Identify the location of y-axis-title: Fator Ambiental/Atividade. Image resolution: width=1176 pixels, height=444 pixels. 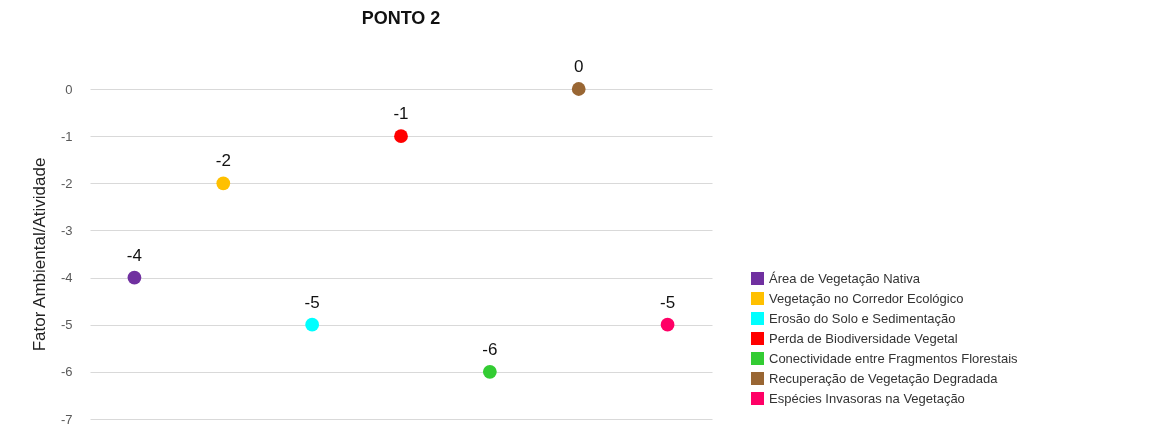
(39, 254).